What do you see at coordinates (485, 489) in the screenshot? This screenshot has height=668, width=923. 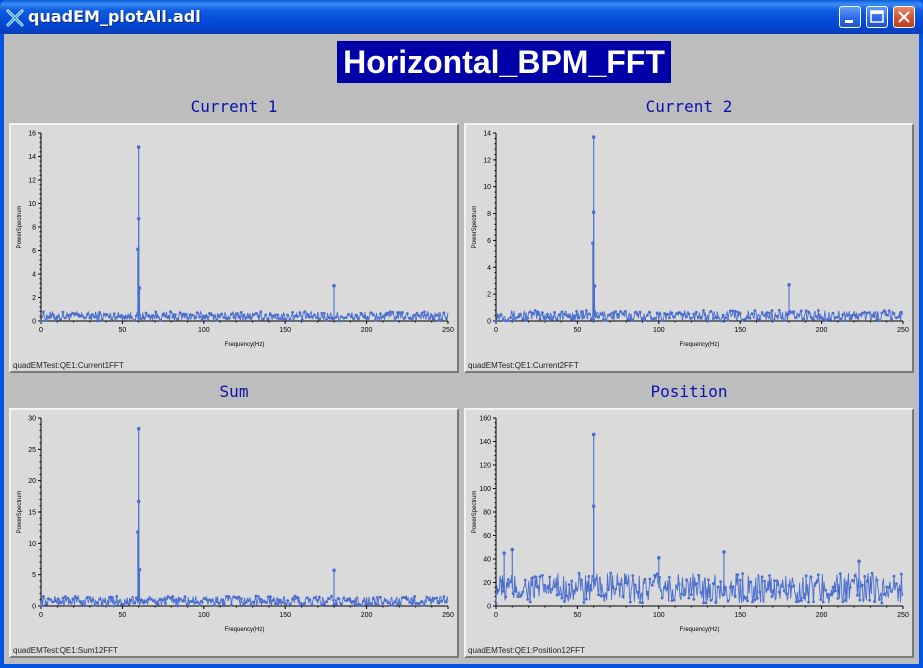 I see `y-tick-label: 100` at bounding box center [485, 489].